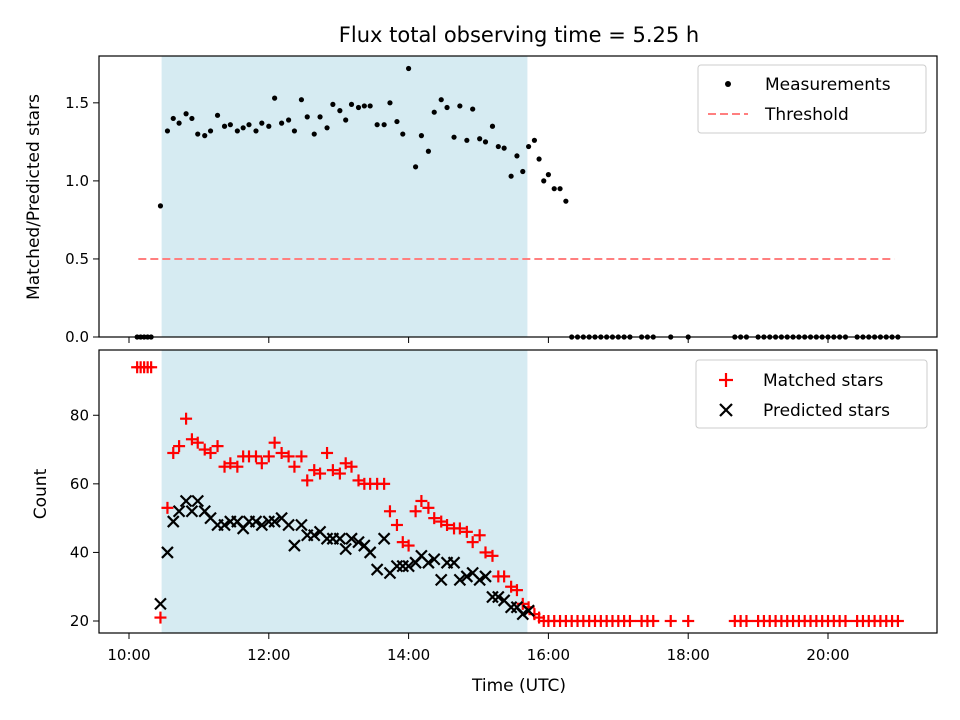 This screenshot has width=960, height=720. Describe the element at coordinates (79, 552) in the screenshot. I see `count-y-tick-label: 40` at that location.